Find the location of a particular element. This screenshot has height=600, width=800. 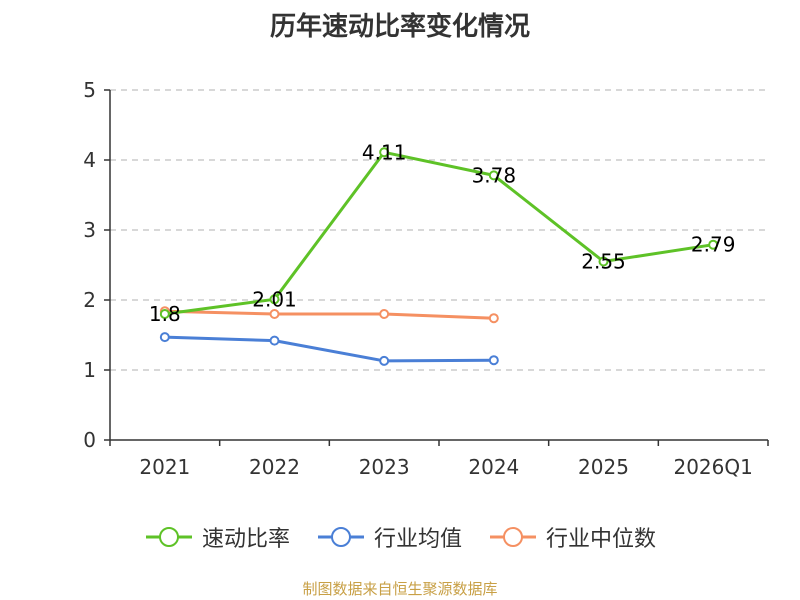

x-tick-label: 2024 is located at coordinates (493, 467).